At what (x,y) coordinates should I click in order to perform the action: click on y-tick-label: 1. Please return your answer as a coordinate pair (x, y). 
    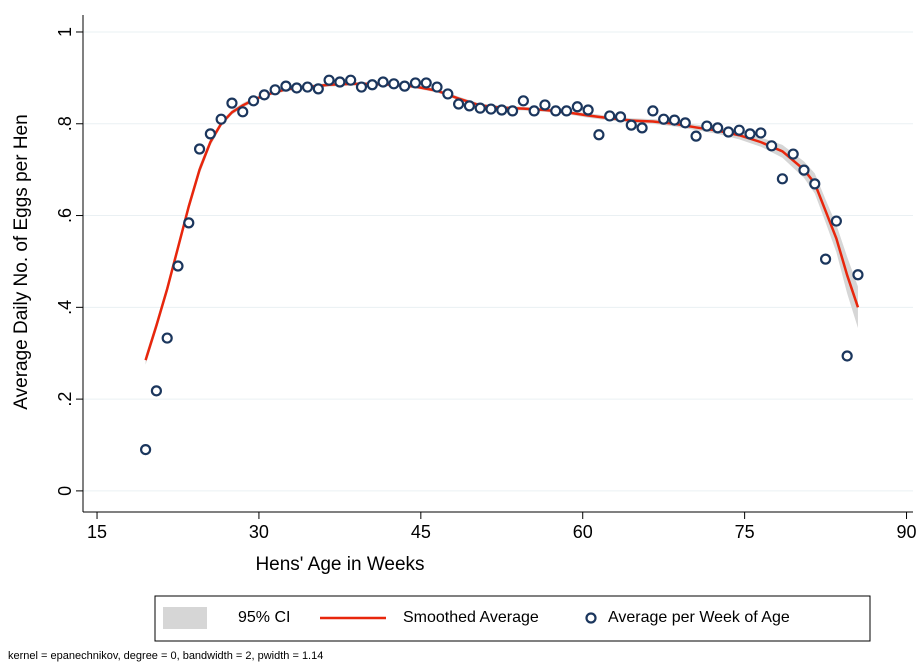
    Looking at the image, I should click on (65, 32).